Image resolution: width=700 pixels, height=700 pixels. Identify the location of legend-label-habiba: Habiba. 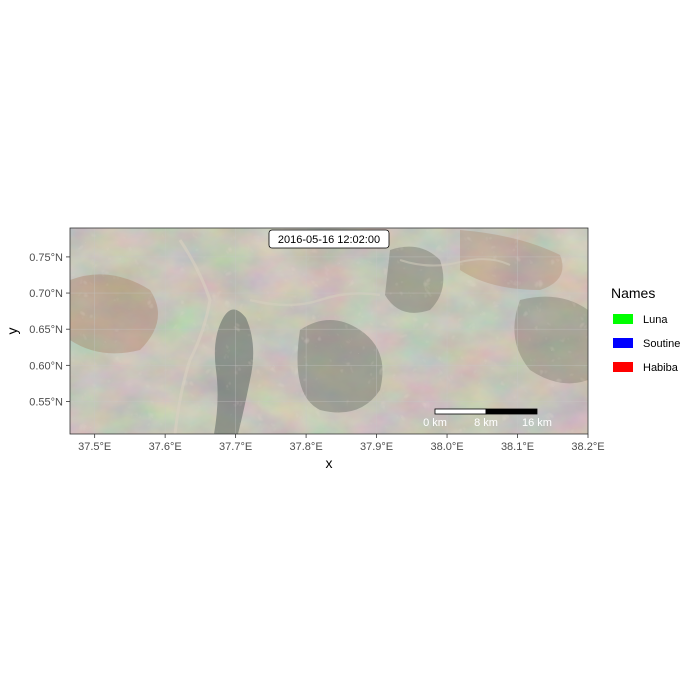
(661, 368).